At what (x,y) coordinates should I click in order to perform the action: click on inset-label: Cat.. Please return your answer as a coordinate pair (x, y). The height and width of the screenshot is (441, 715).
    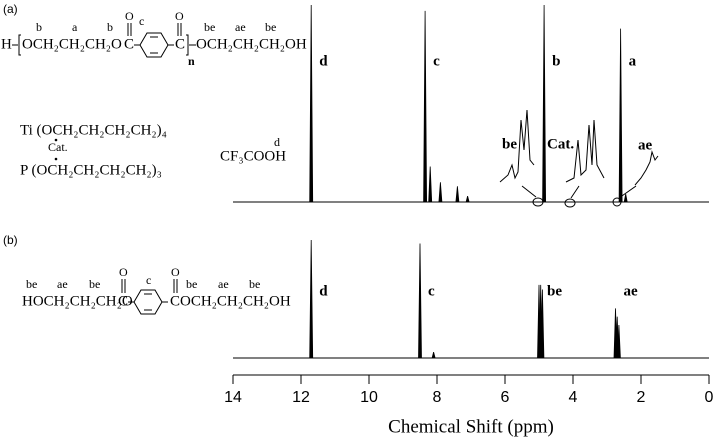
    Looking at the image, I should click on (560, 144).